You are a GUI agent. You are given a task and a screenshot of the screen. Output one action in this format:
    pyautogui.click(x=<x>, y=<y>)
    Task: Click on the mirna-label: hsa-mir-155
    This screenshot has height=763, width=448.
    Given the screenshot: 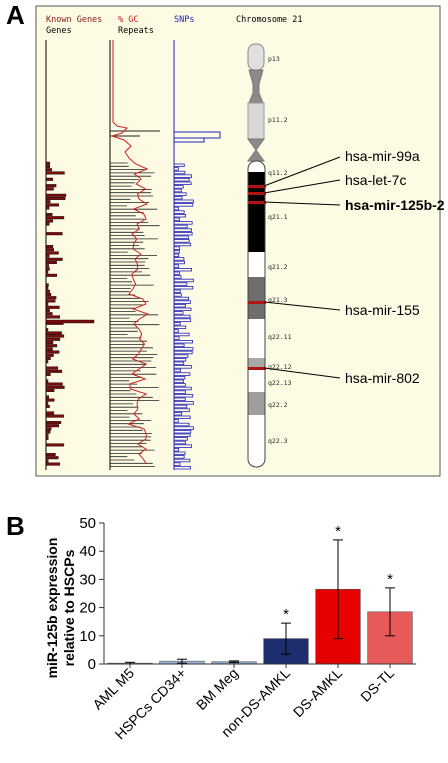 What is the action you would take?
    pyautogui.click(x=382, y=310)
    